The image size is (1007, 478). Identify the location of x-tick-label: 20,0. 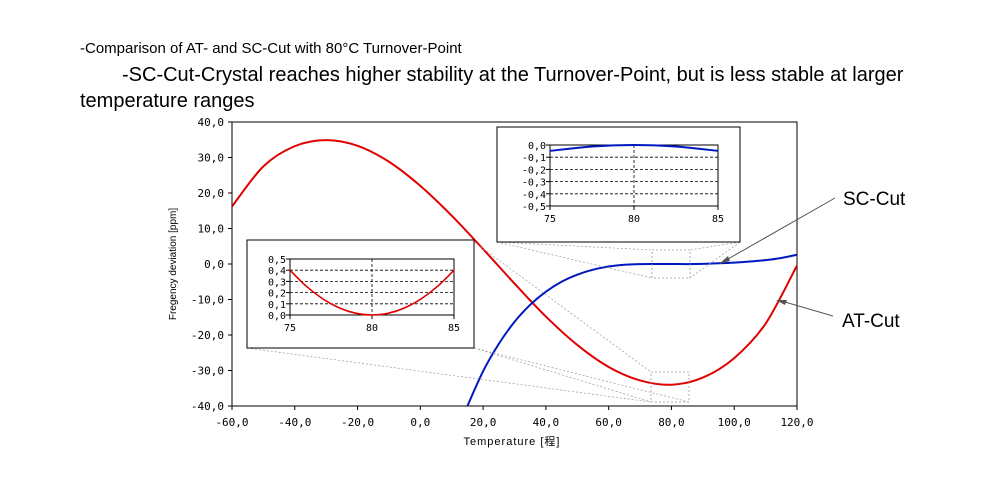
(483, 422).